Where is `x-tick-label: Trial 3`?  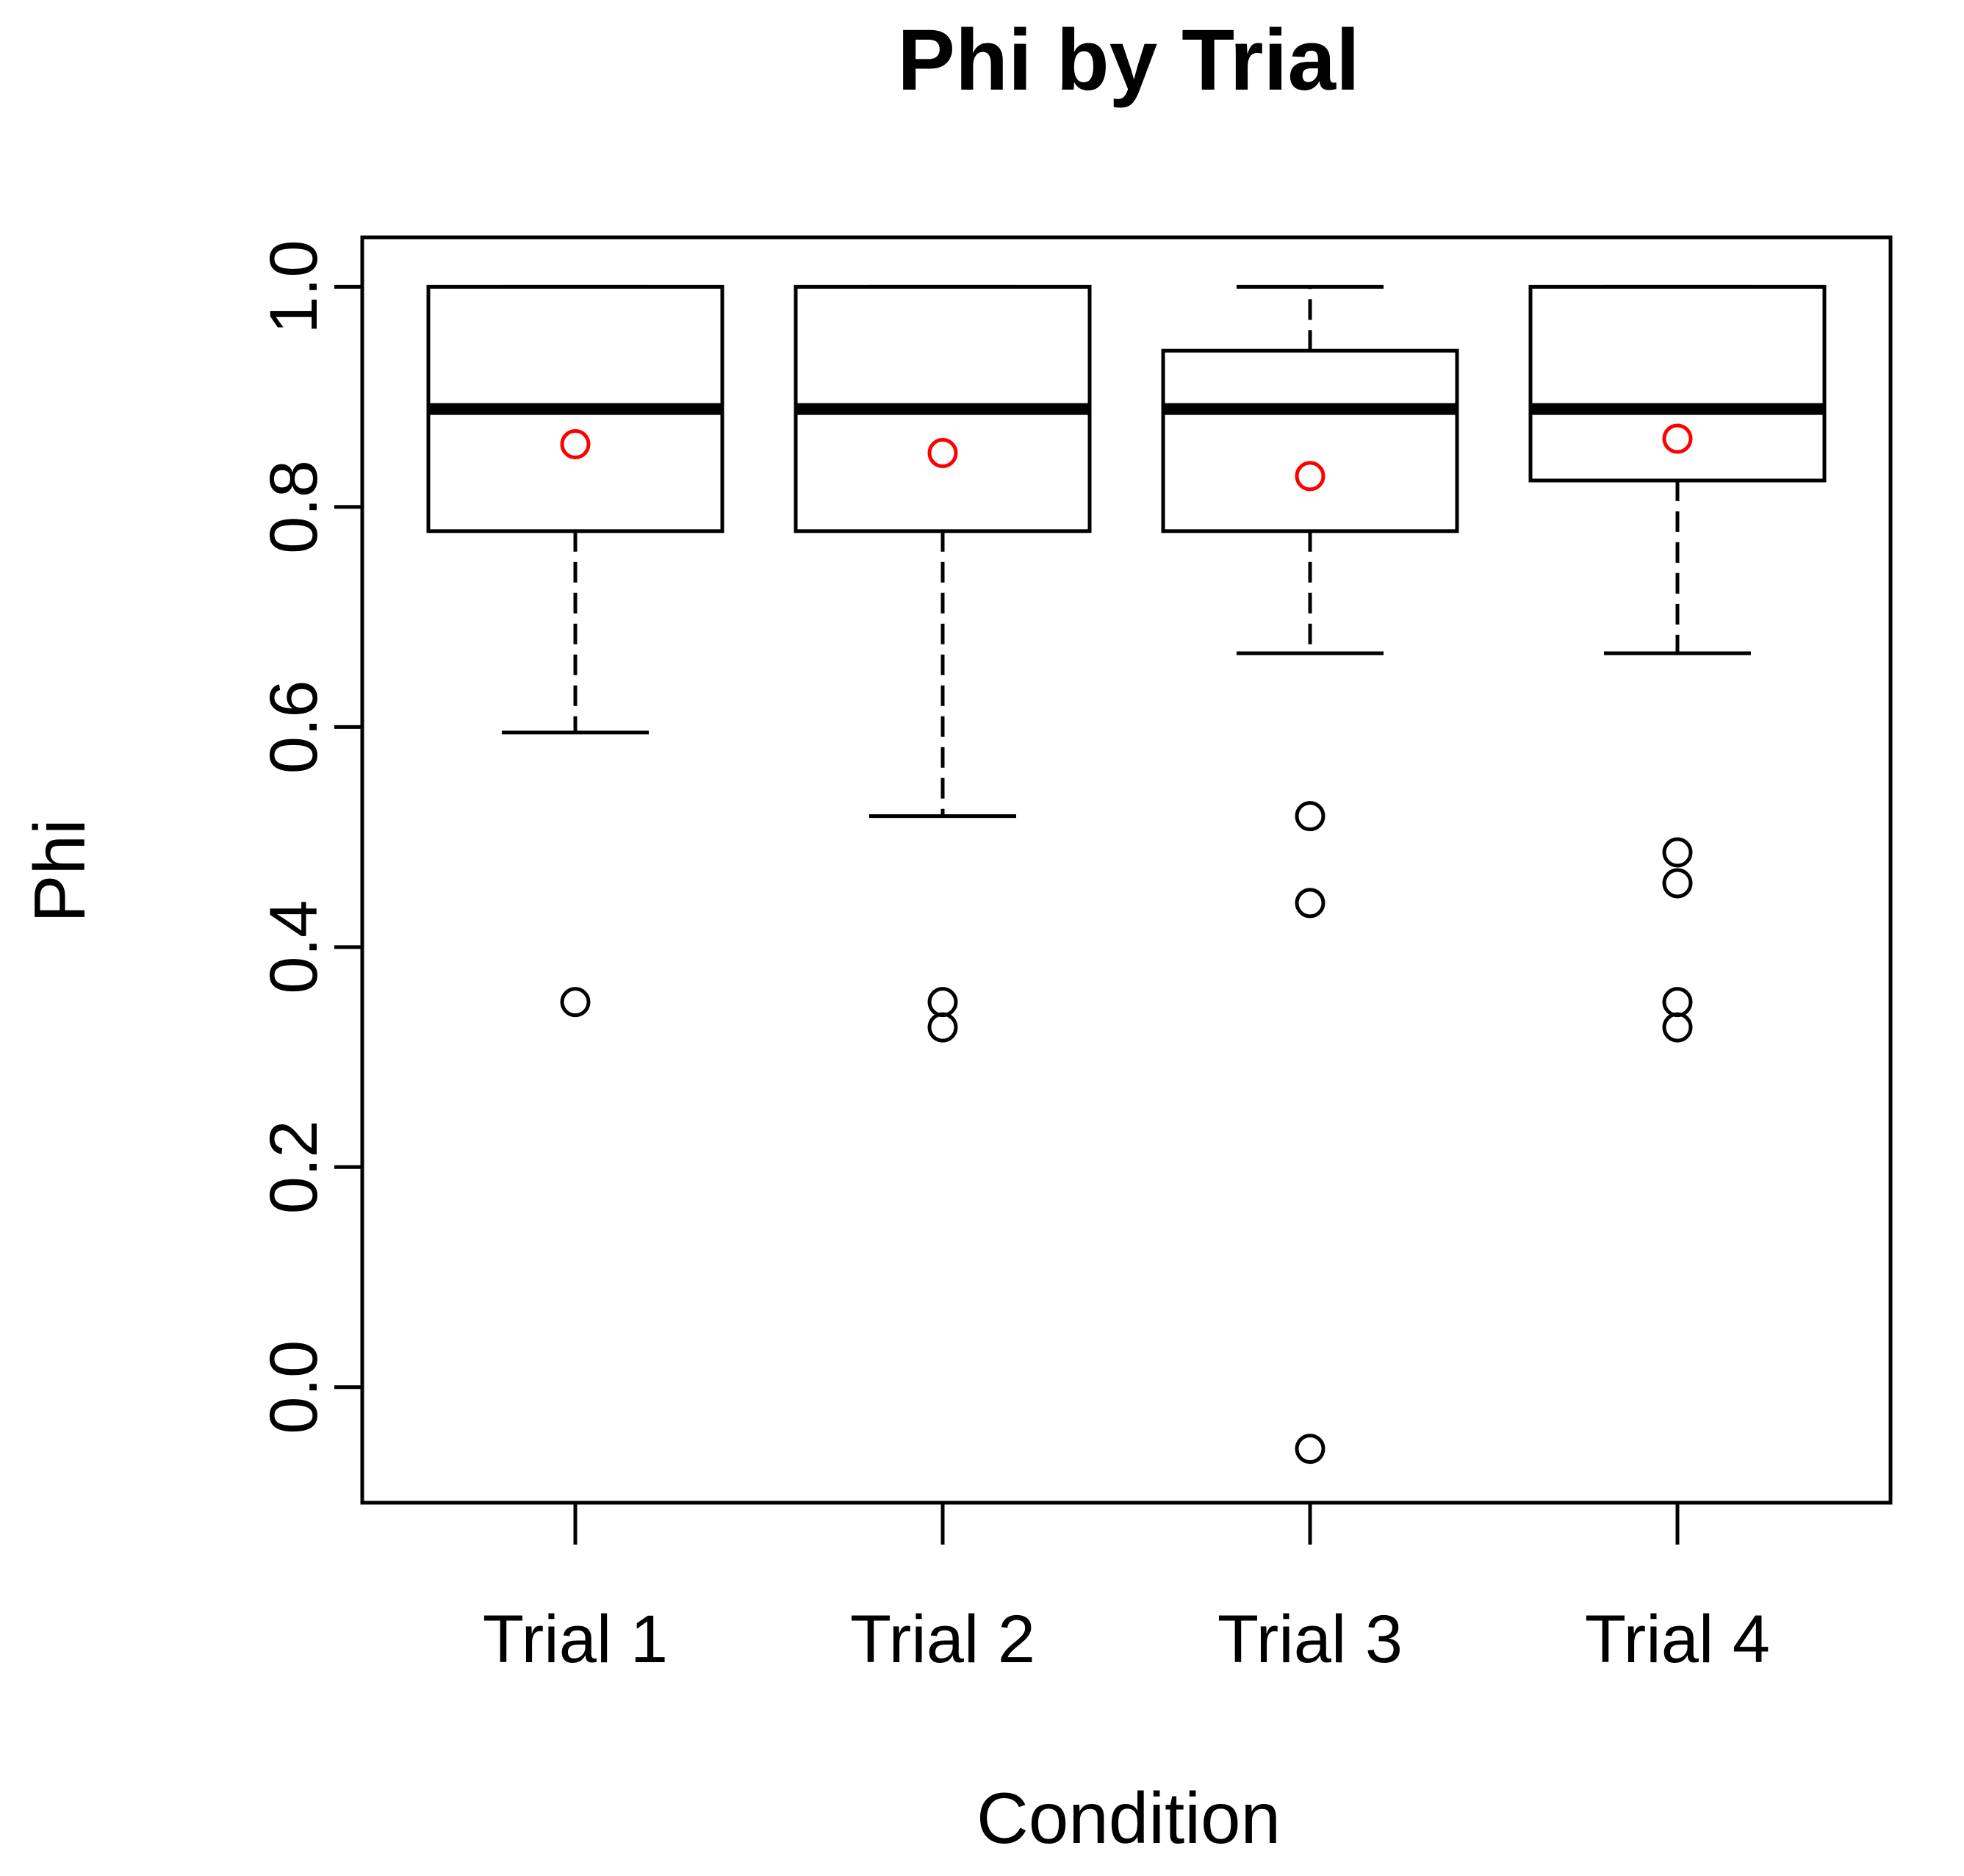
x-tick-label: Trial 3 is located at coordinates (1310, 1639).